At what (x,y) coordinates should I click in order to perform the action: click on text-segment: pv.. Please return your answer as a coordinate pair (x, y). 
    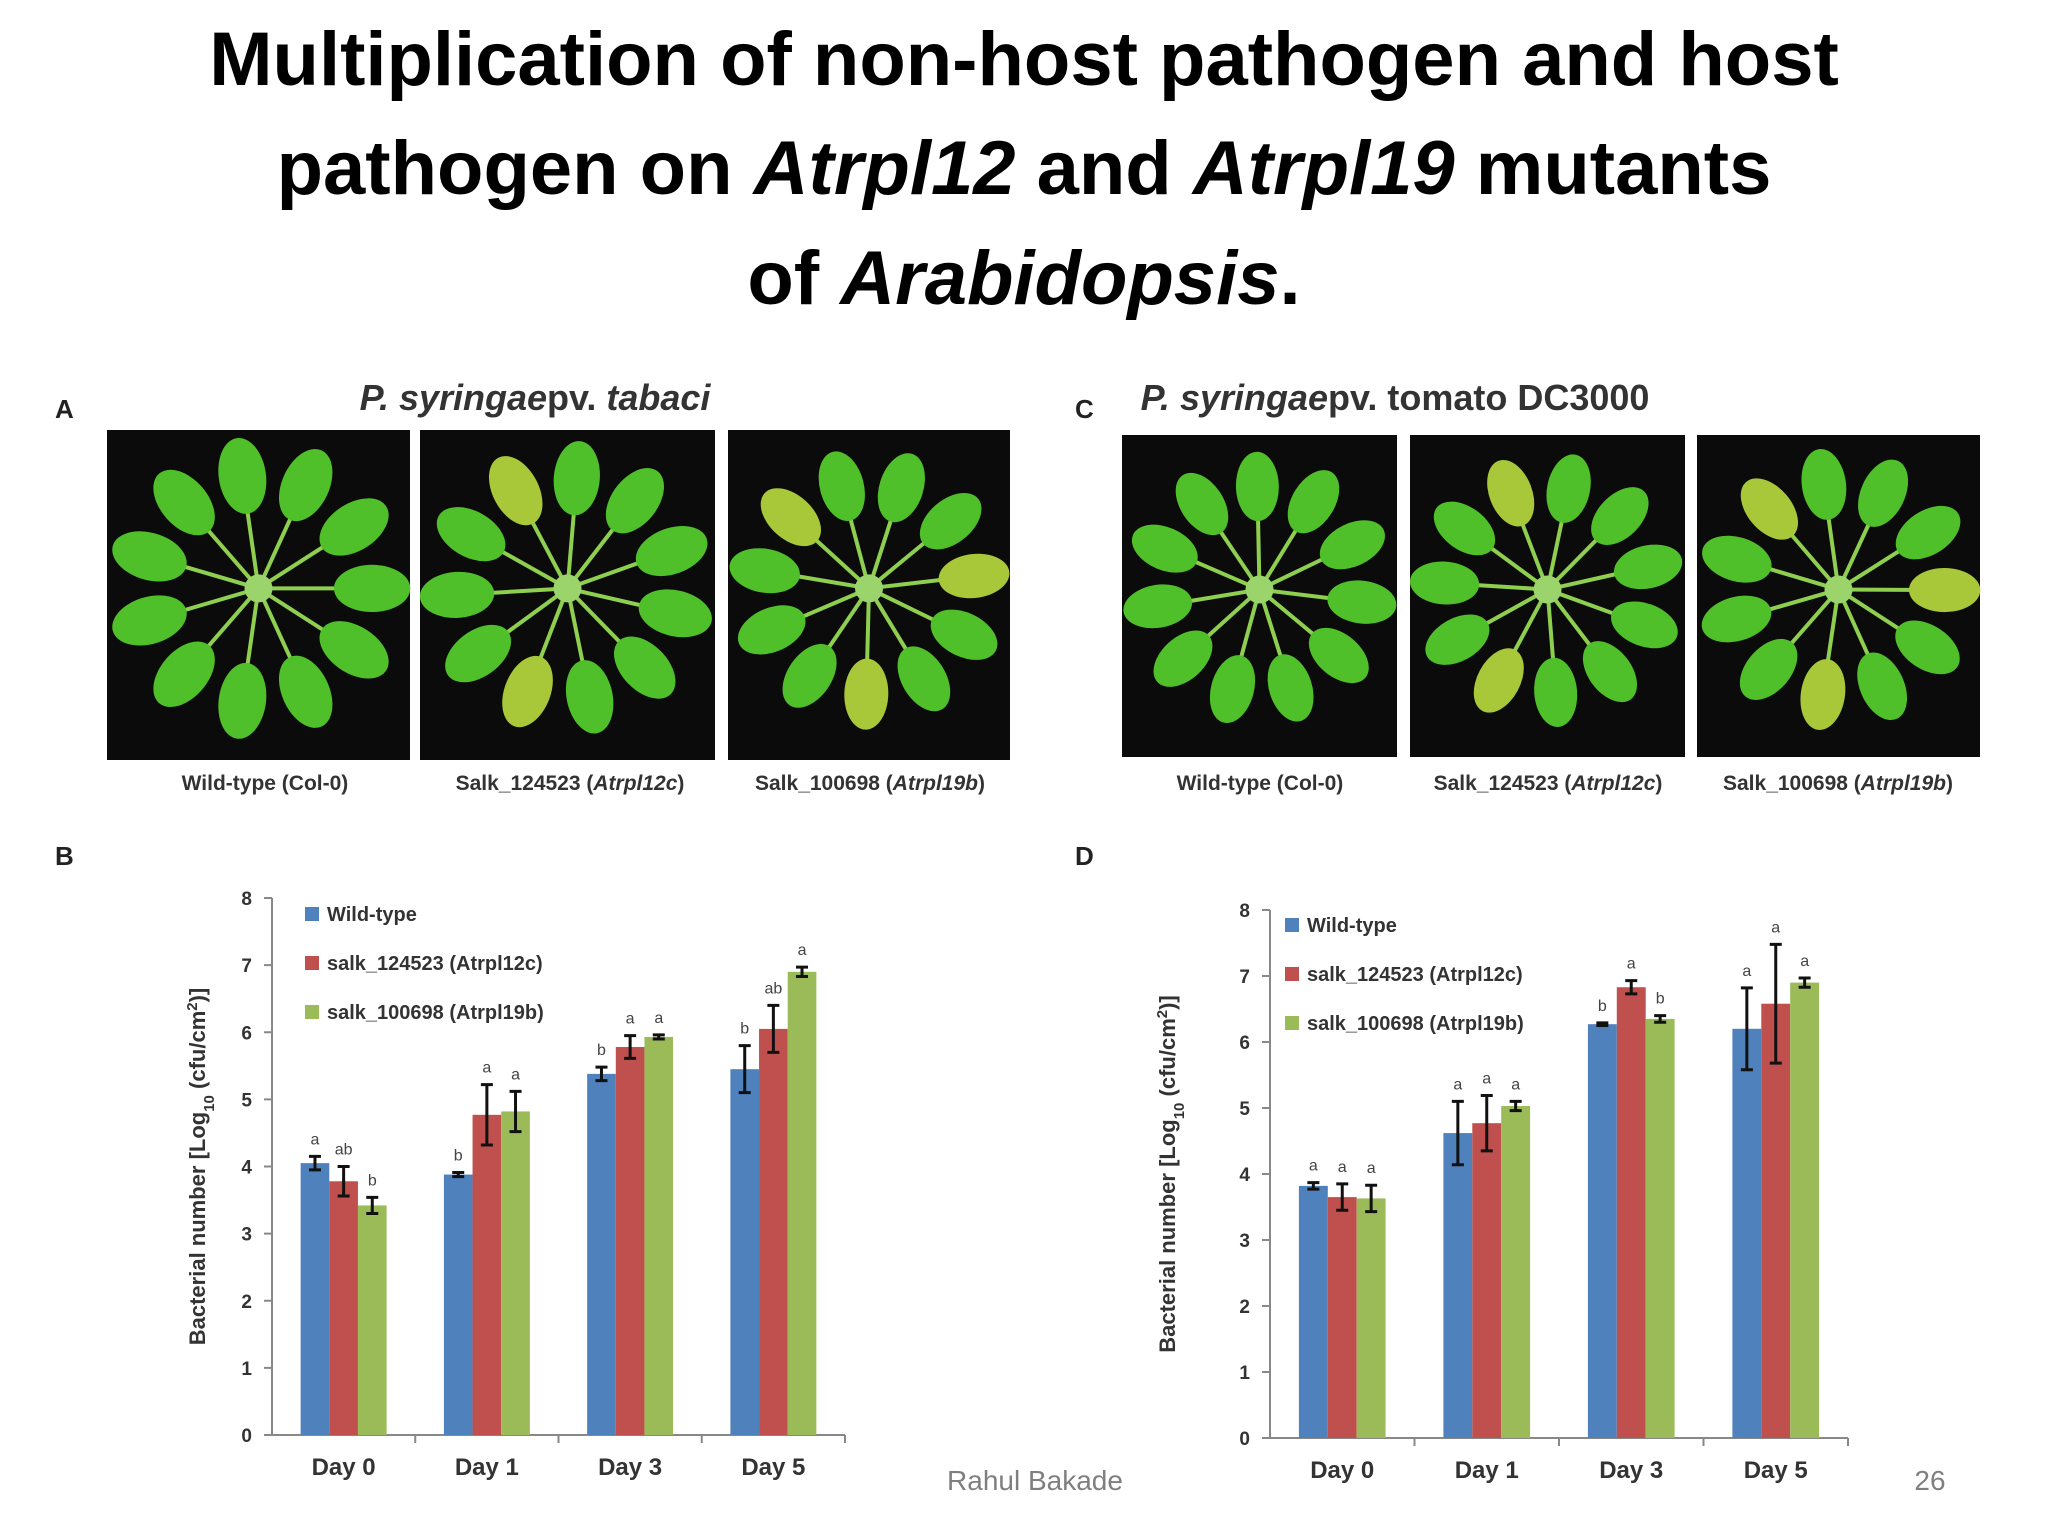
    Looking at the image, I should click on (576, 397).